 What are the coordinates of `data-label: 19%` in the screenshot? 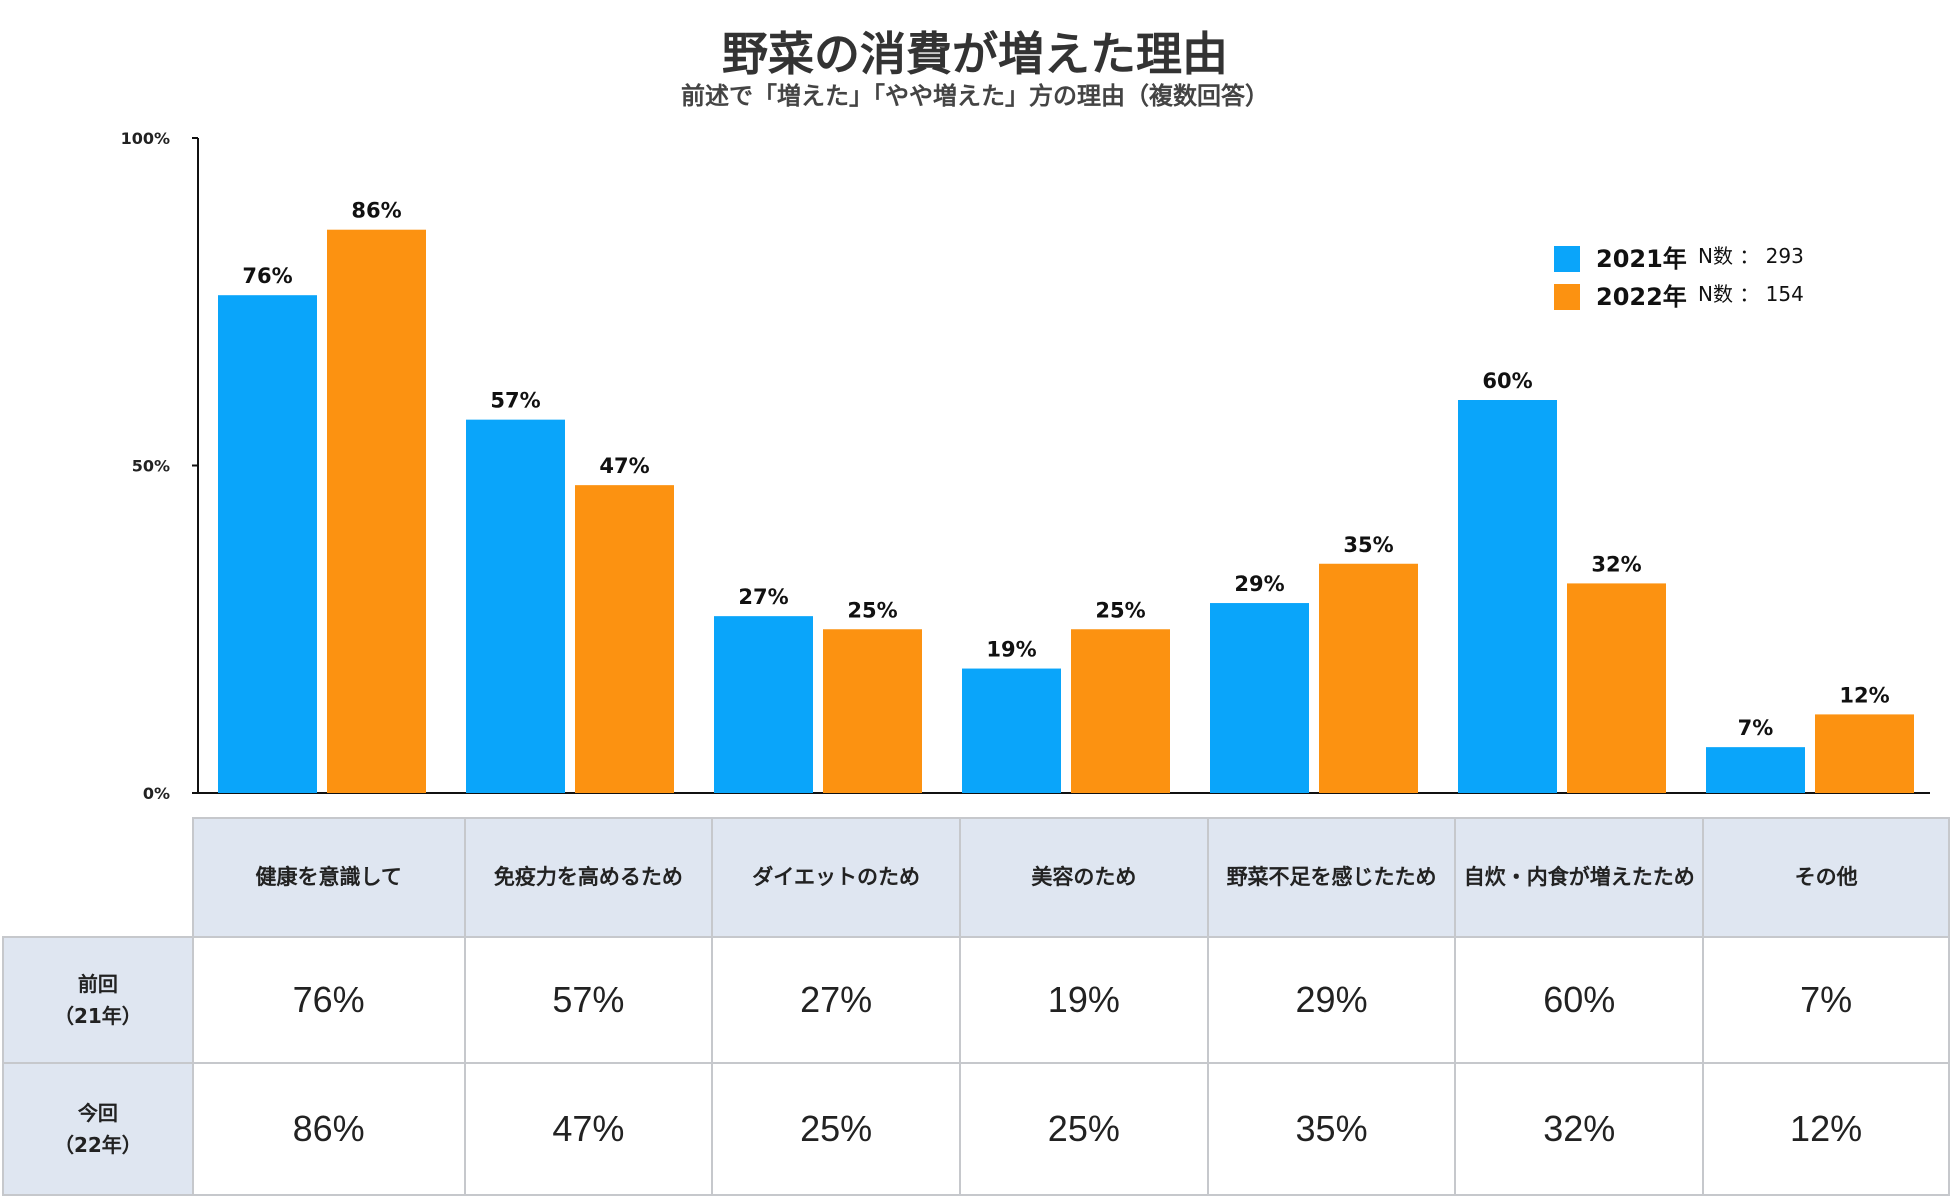 It's located at (1011, 650).